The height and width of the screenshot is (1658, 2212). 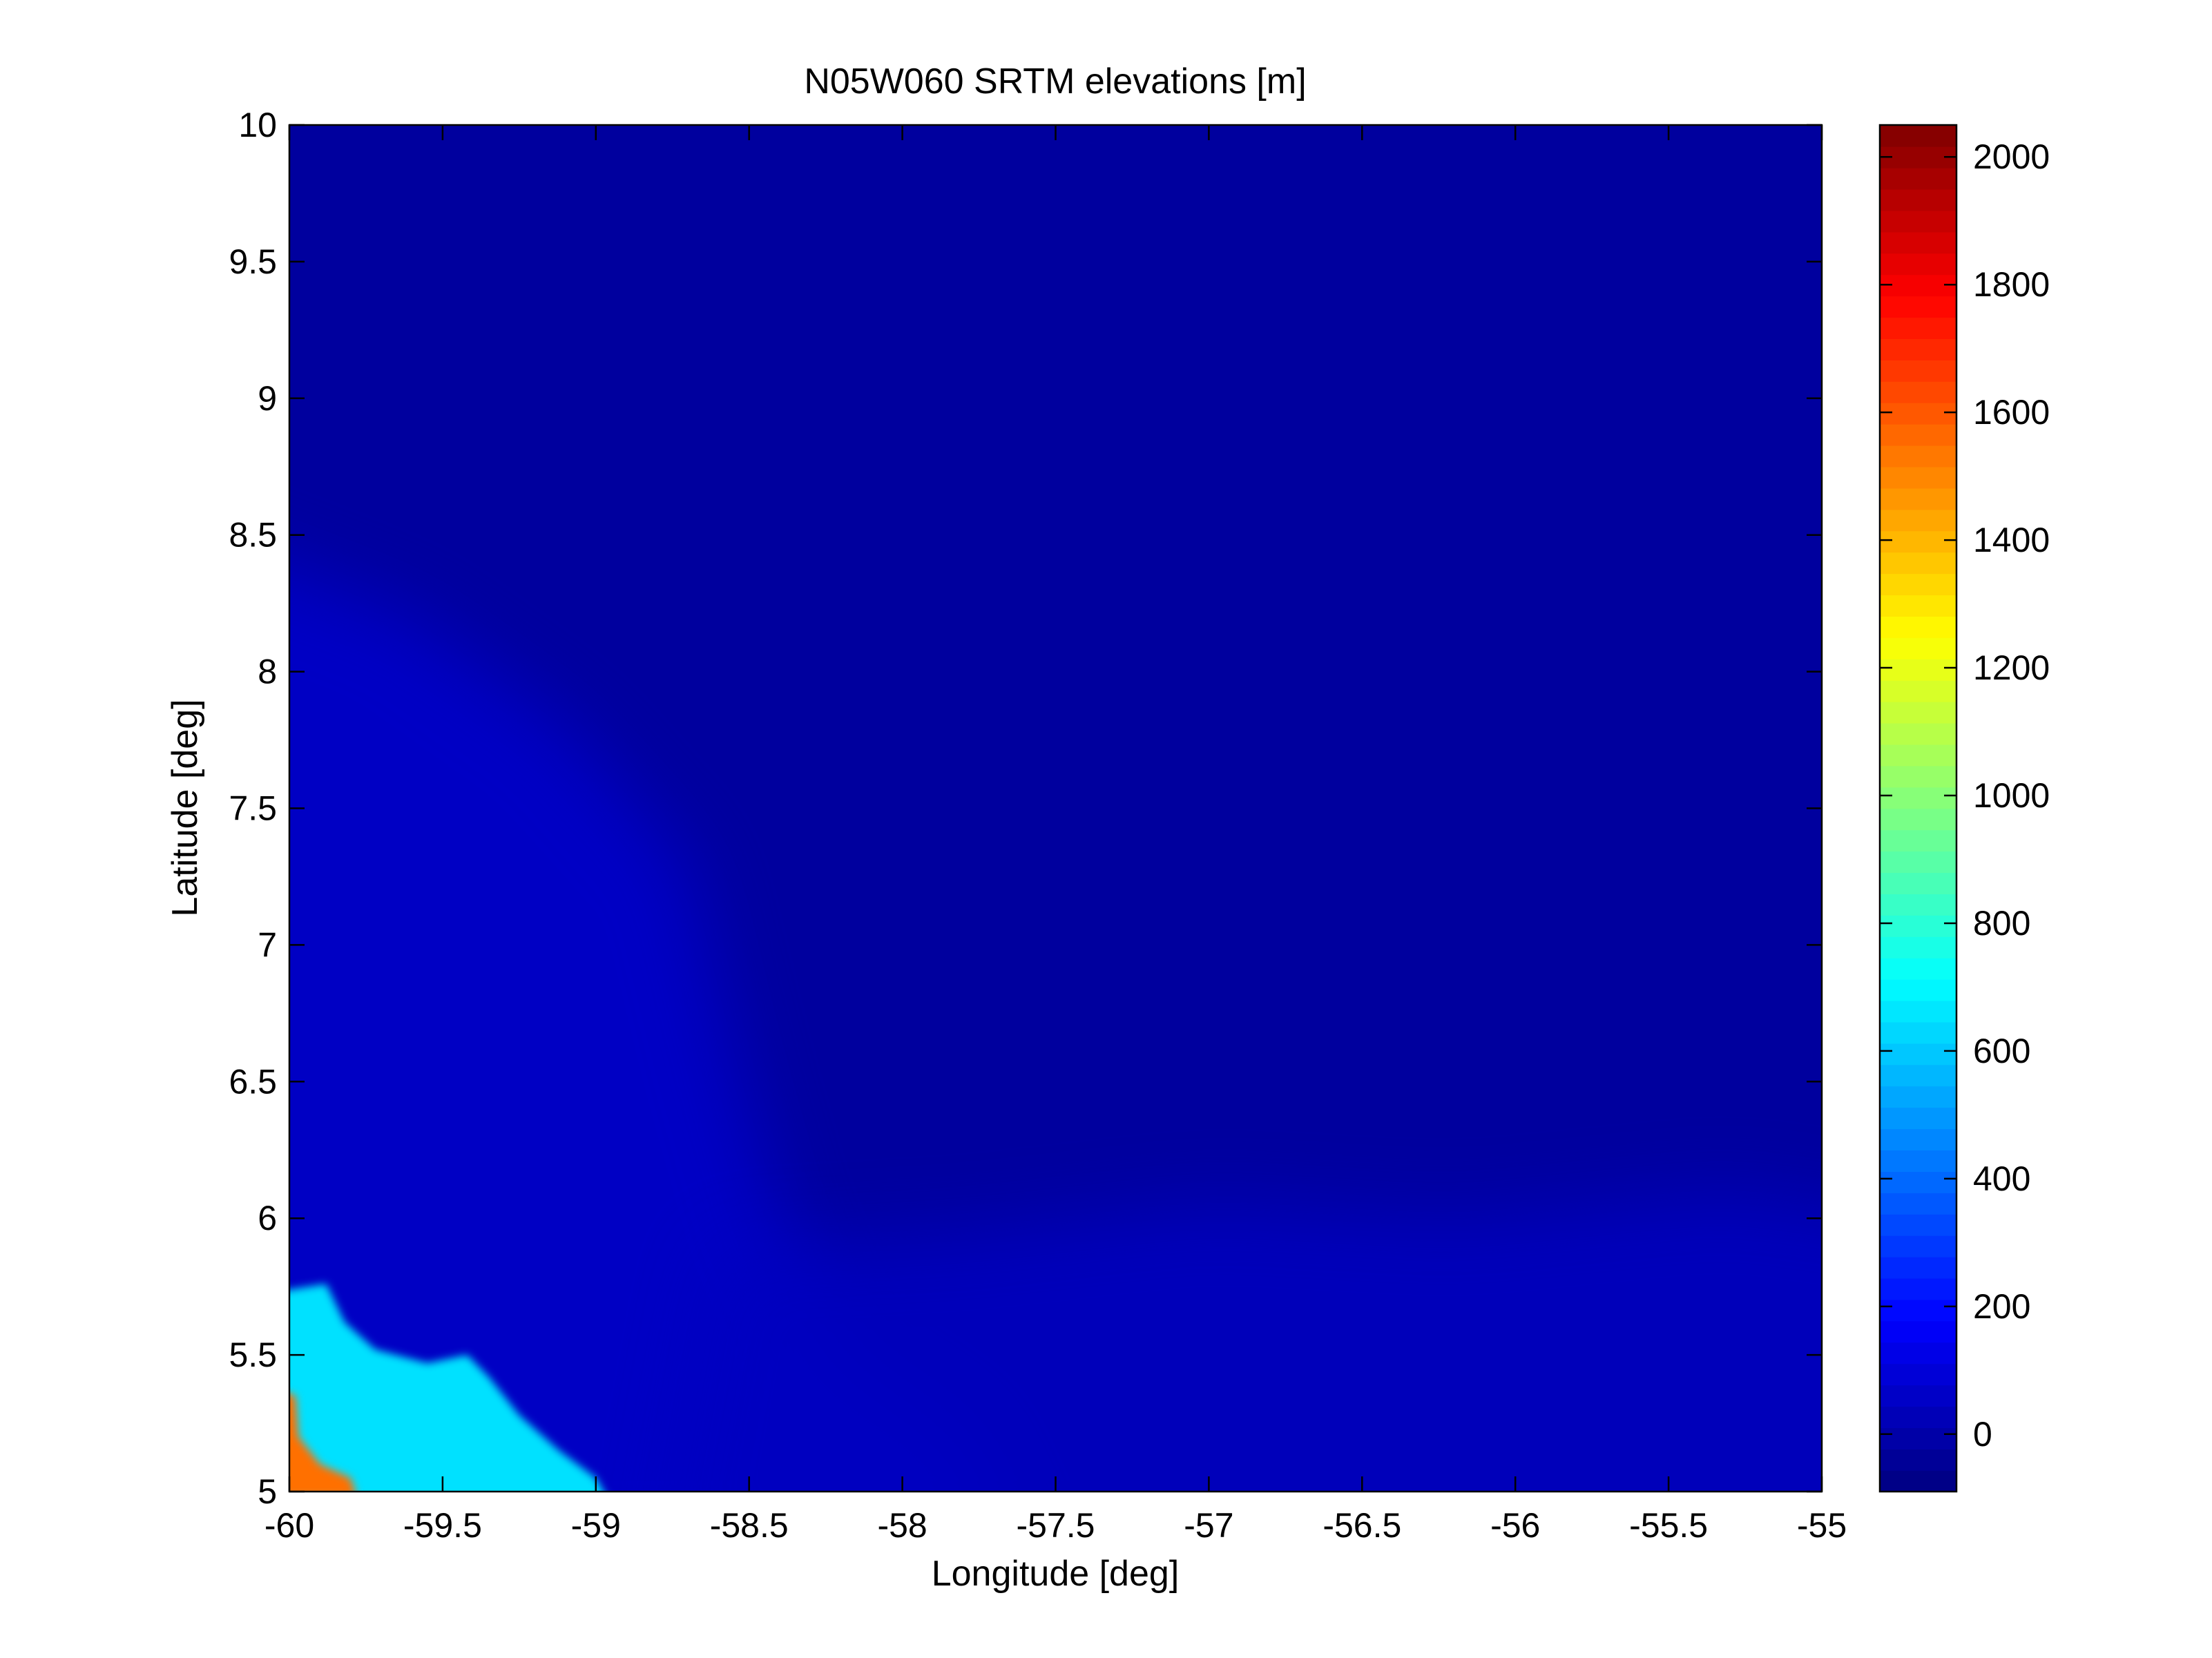 What do you see at coordinates (2001, 1051) in the screenshot?
I see `colorbar-tick-label: 600` at bounding box center [2001, 1051].